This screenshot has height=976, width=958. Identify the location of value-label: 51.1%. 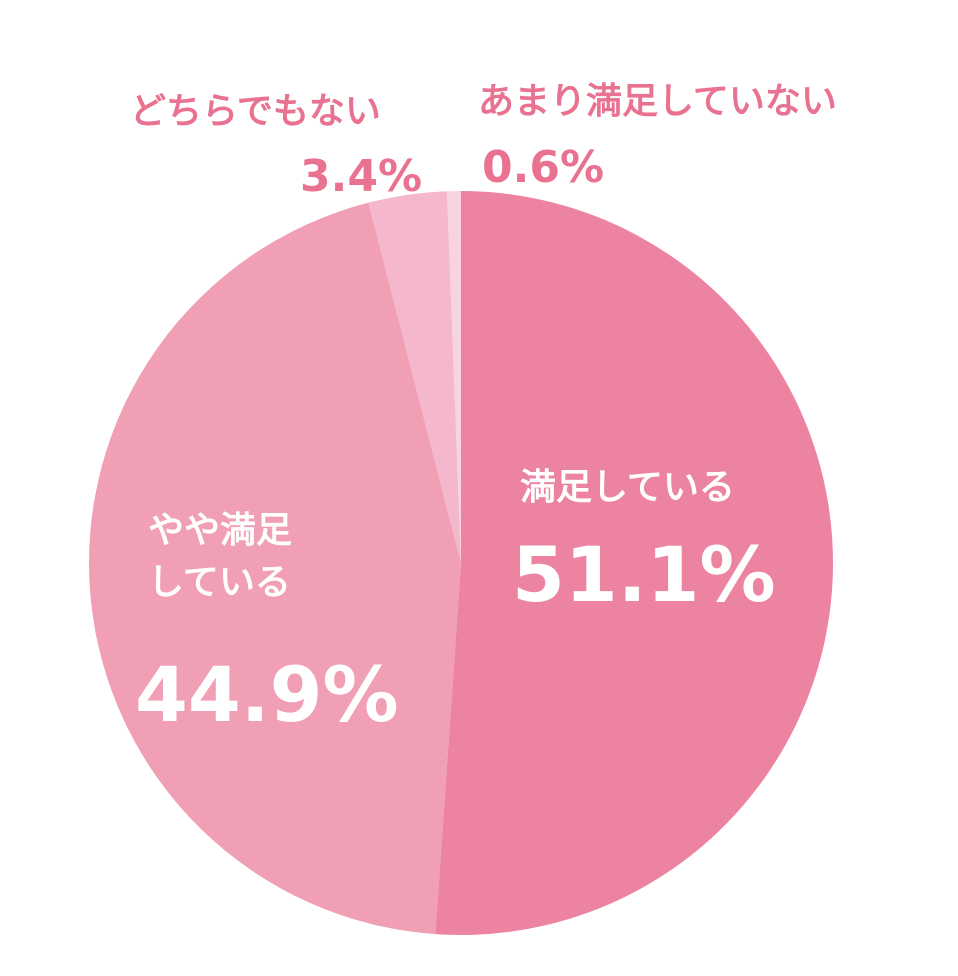
(644, 574).